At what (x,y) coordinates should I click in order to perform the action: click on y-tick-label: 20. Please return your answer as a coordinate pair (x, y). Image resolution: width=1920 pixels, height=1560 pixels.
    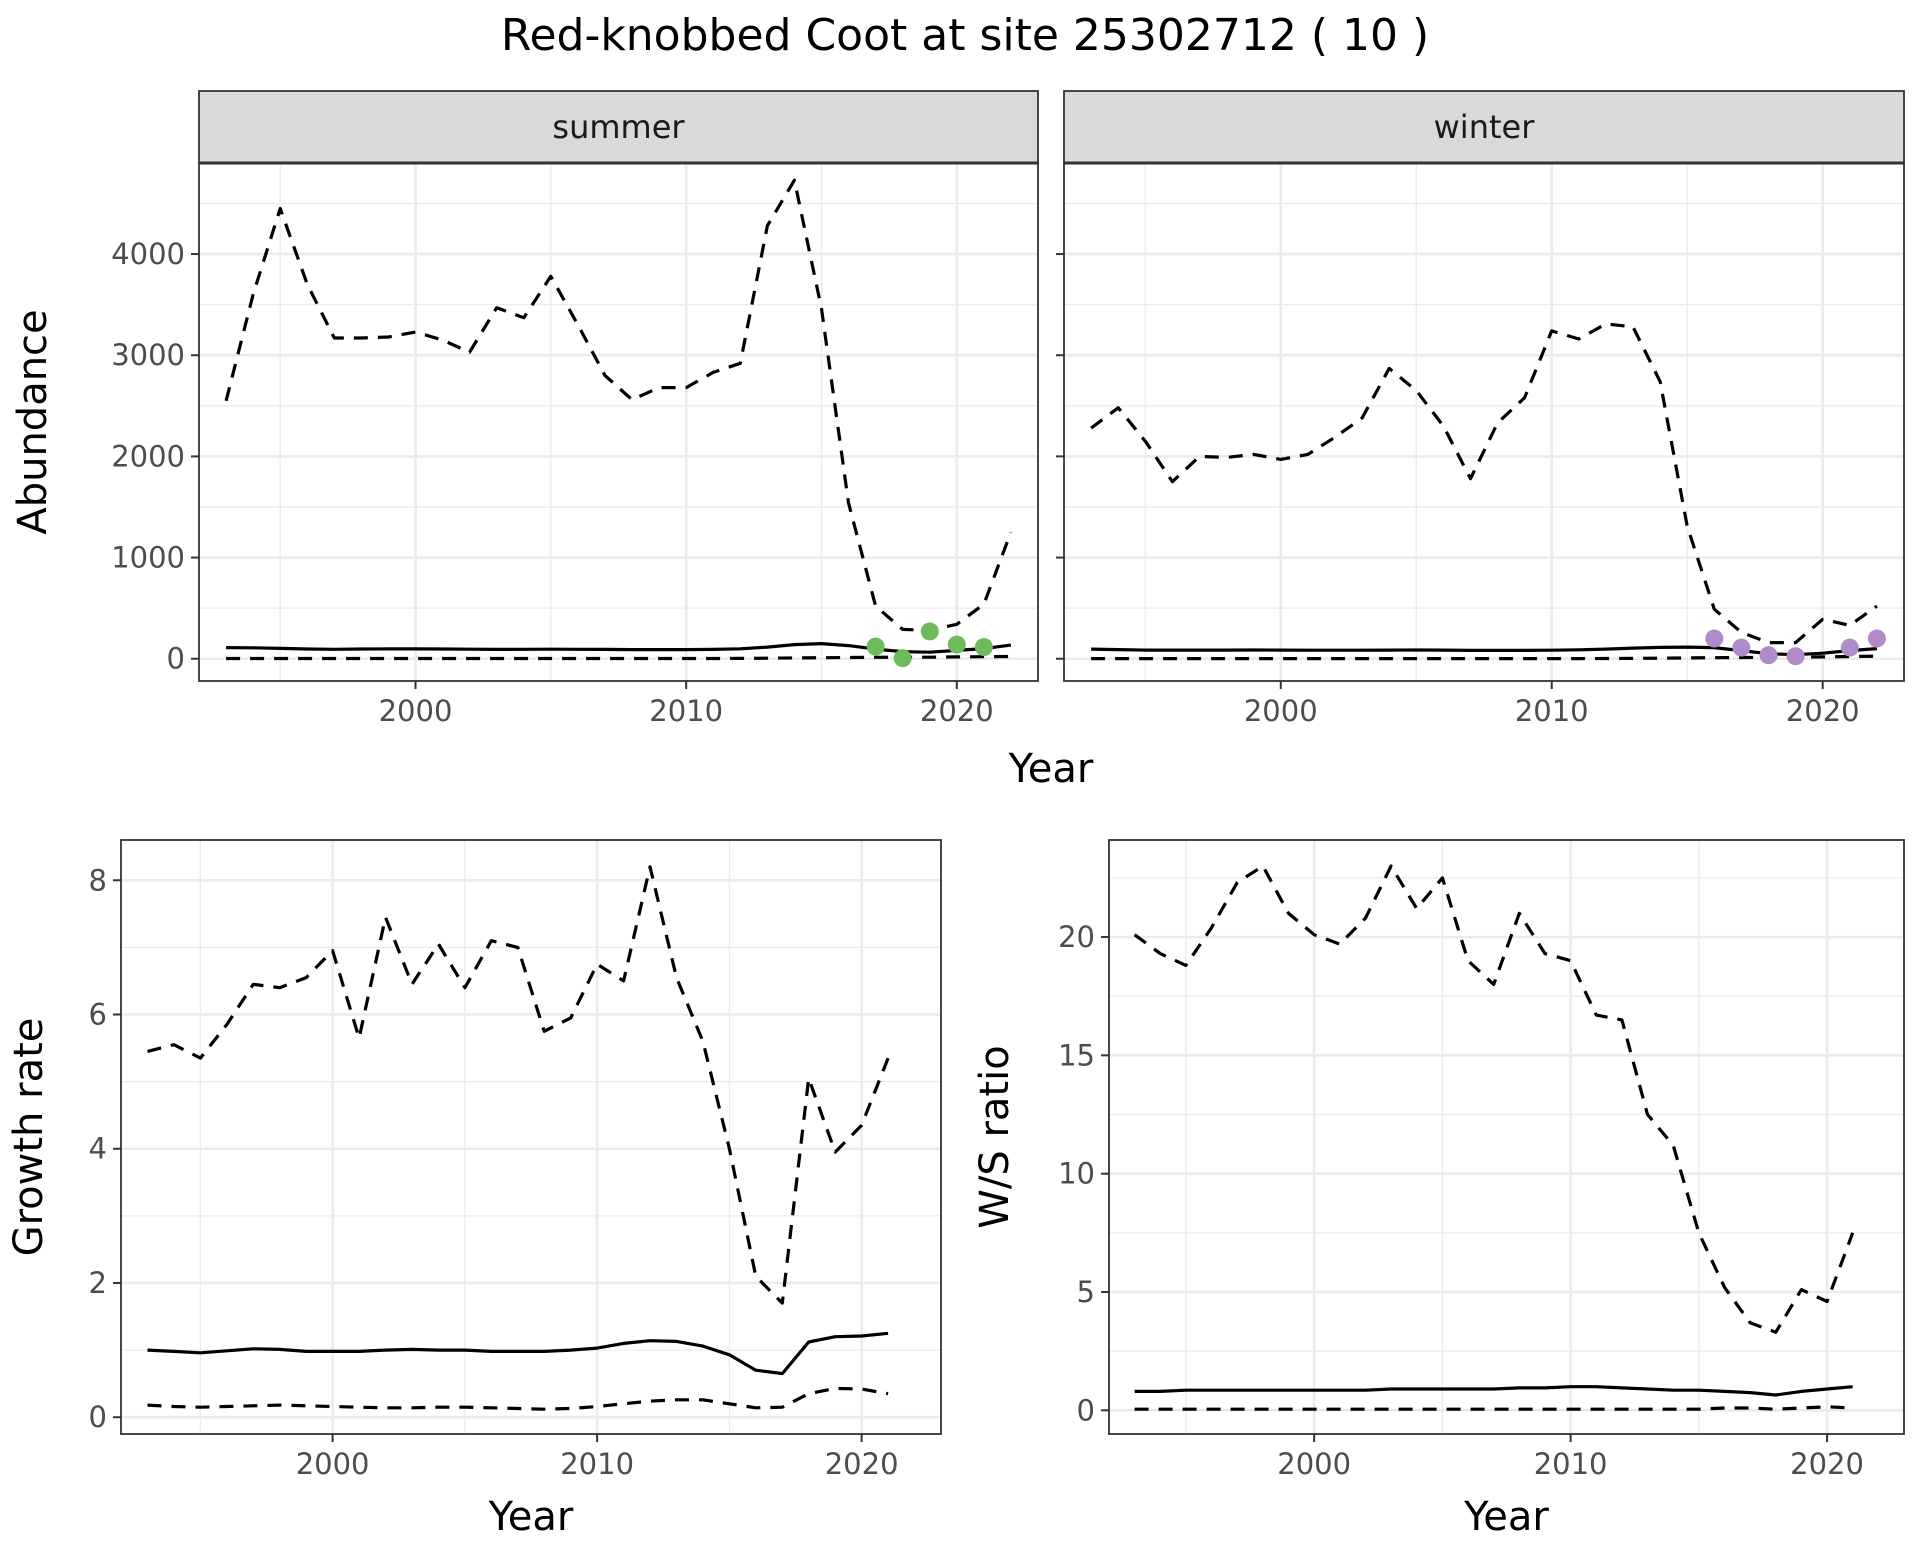
    Looking at the image, I should click on (1076, 937).